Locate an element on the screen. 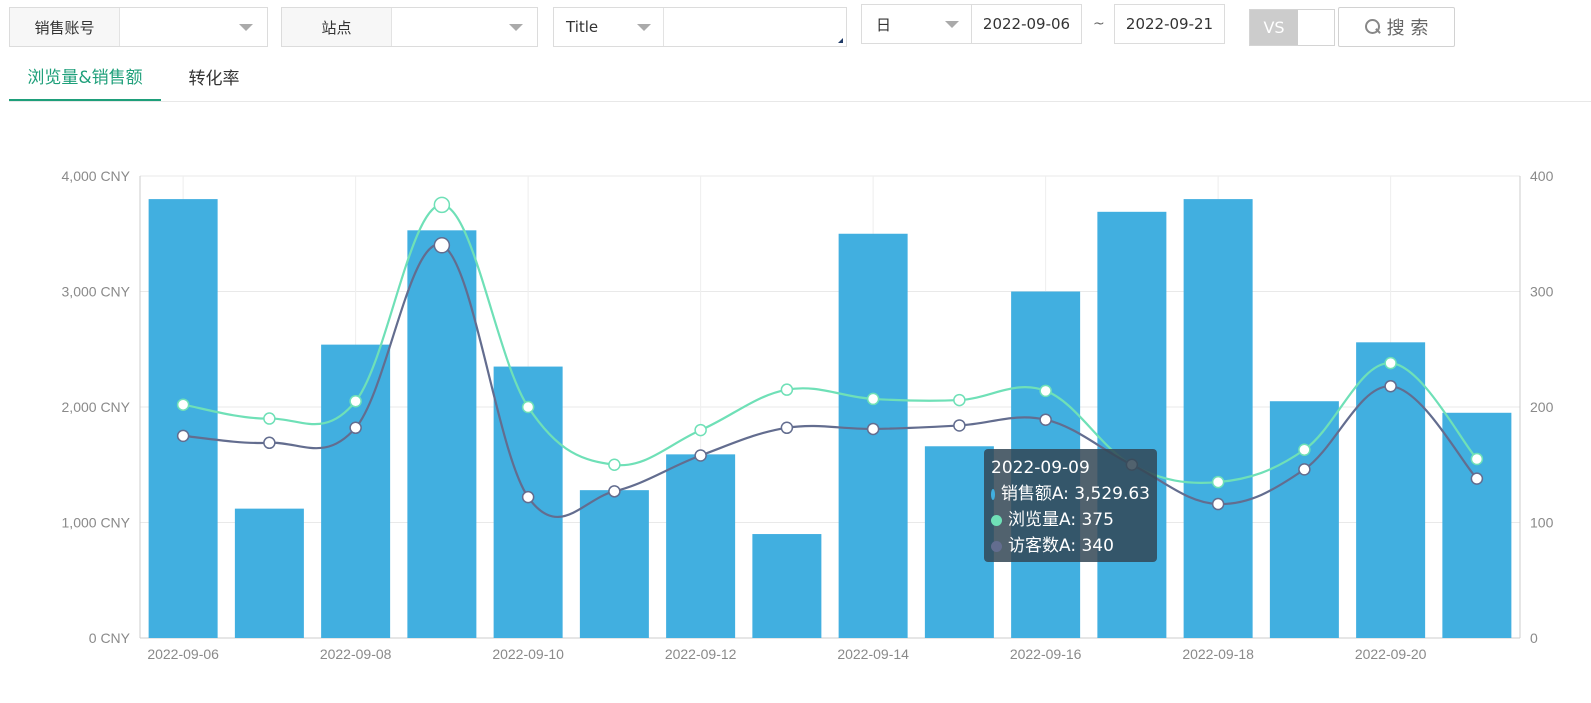 Image resolution: width=1591 pixels, height=703 pixels. search-button: 搜 索 is located at coordinates (1396, 27).